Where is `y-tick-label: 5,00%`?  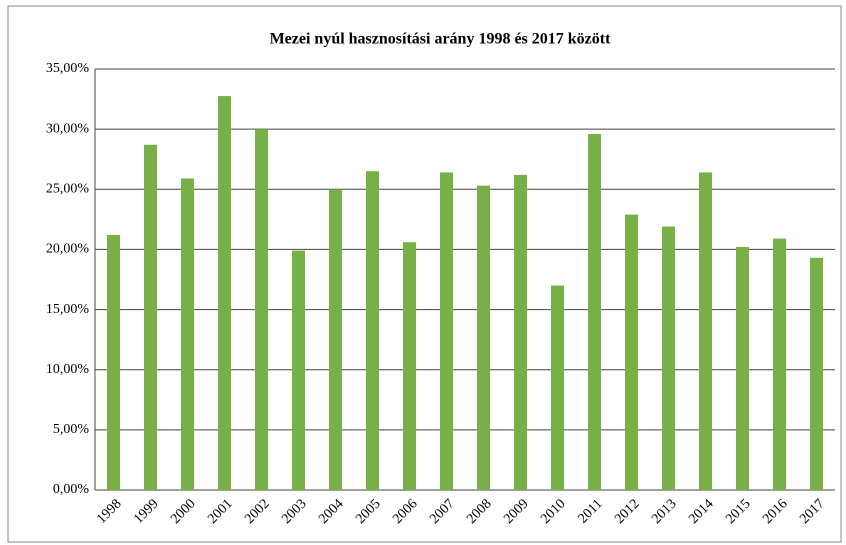 y-tick-label: 5,00% is located at coordinates (71, 429).